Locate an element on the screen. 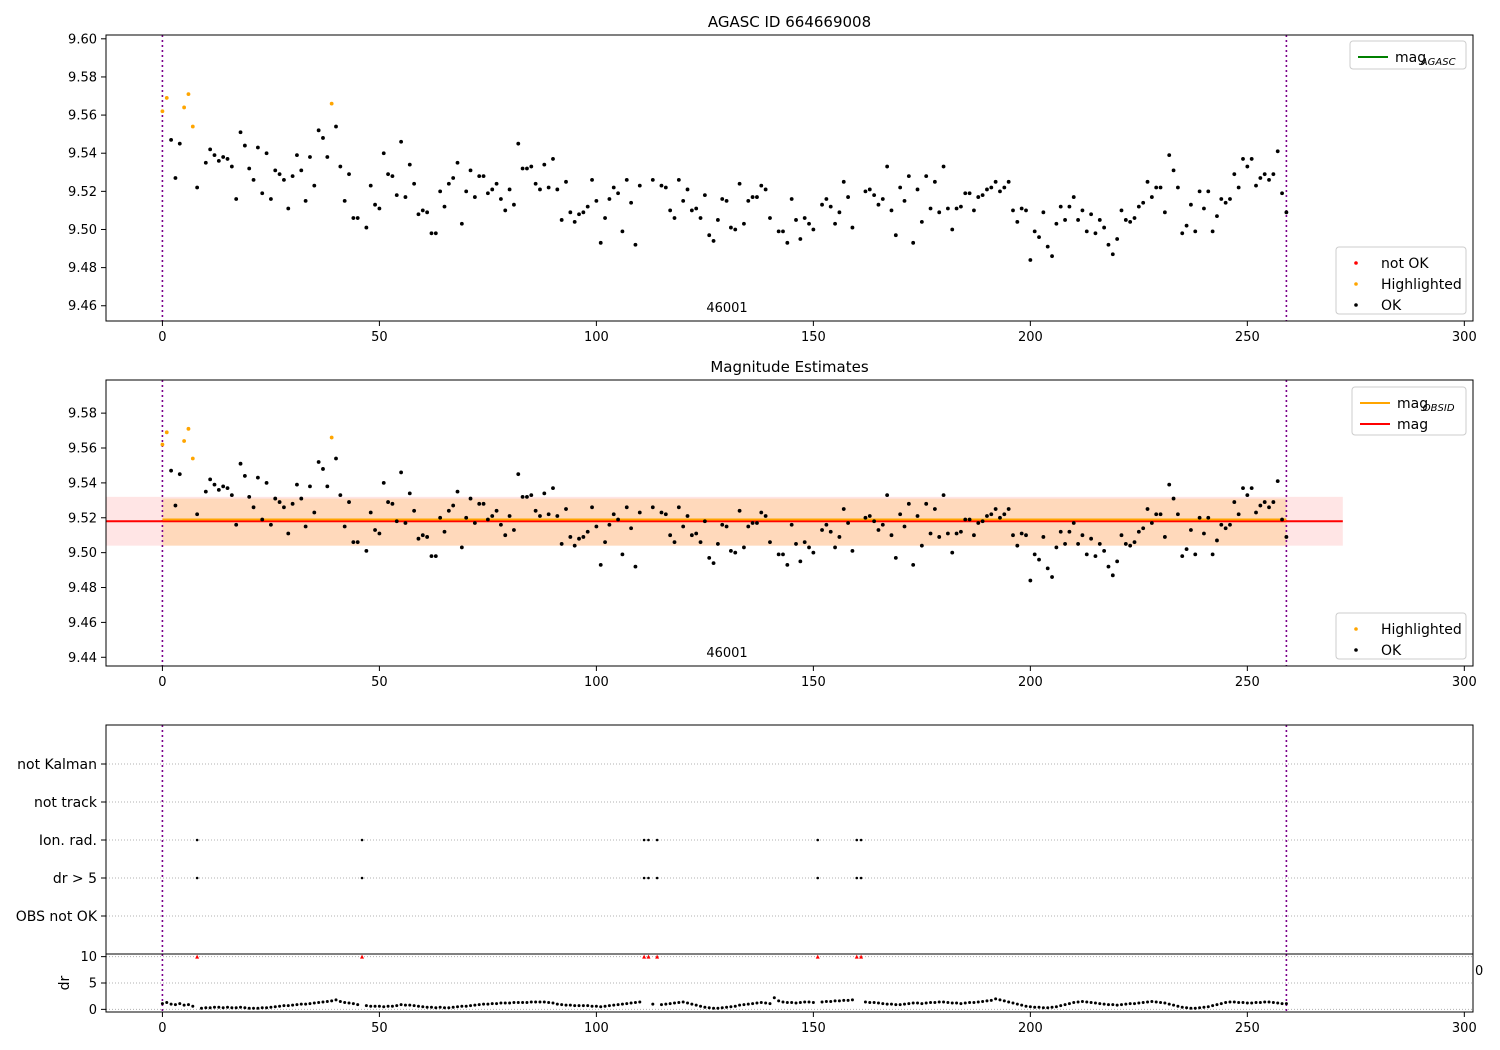  y-tick-label: 5 is located at coordinates (93, 984).